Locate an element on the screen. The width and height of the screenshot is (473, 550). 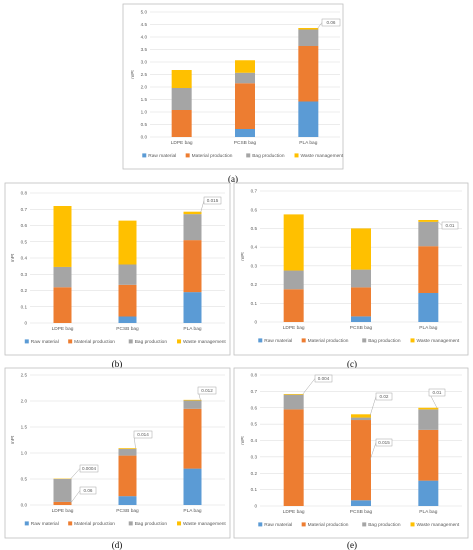
y-tick-label: 0 is located at coordinates (25, 323).